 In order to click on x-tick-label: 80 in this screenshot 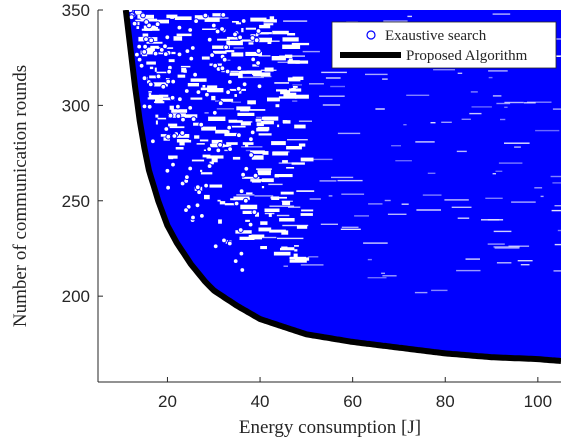, I will do `click(445, 401)`.